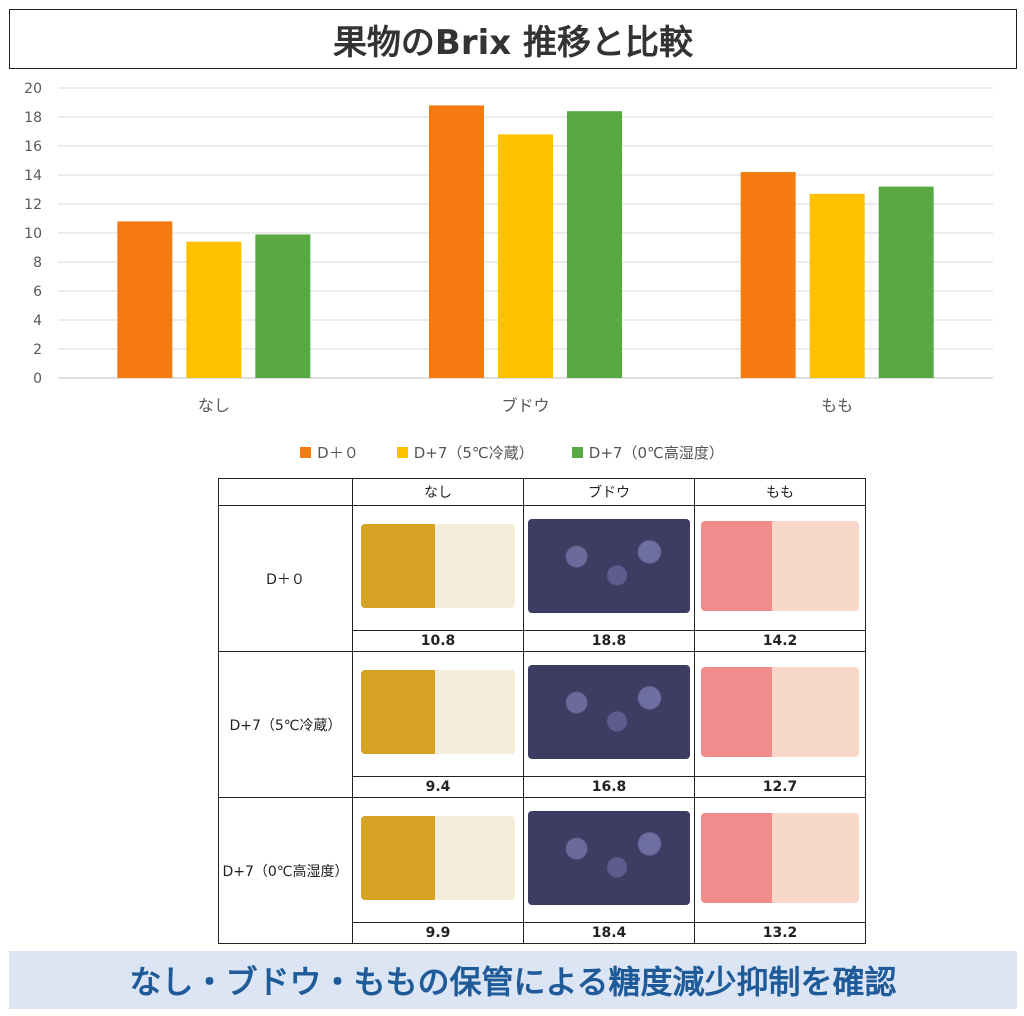  What do you see at coordinates (33, 205) in the screenshot?
I see `y-tick-label: 12` at bounding box center [33, 205].